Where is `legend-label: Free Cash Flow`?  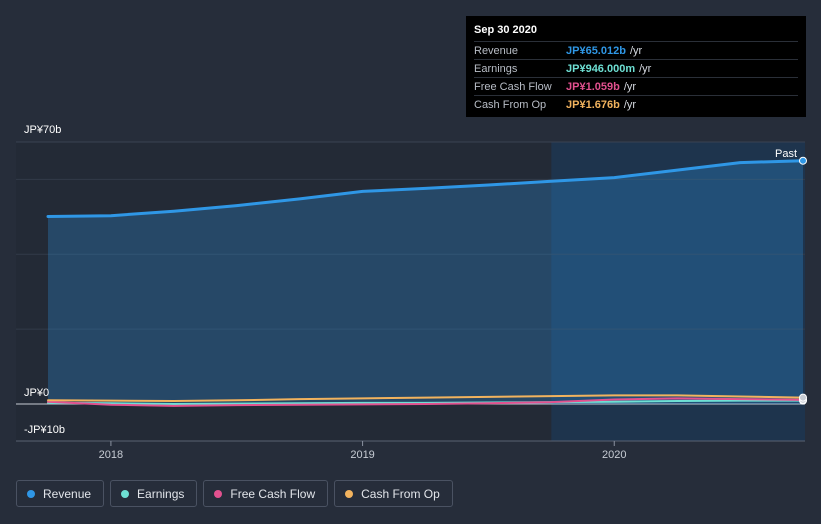
legend-label: Free Cash Flow is located at coordinates (273, 493).